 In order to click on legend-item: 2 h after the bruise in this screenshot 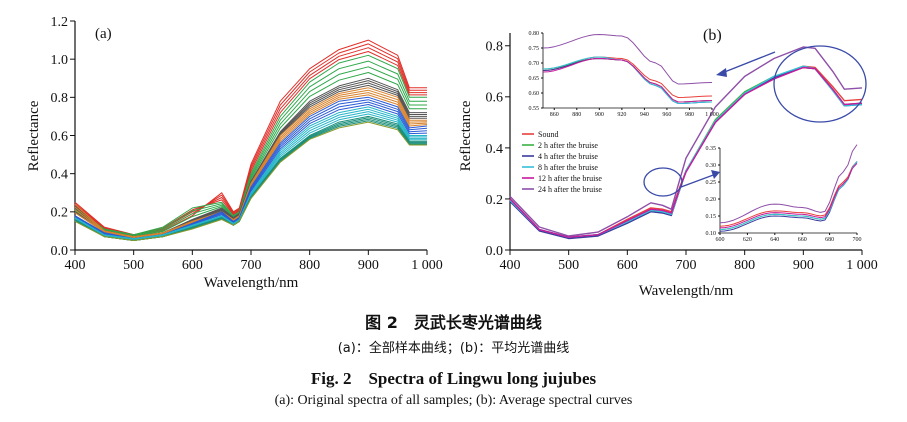, I will do `click(560, 145)`.